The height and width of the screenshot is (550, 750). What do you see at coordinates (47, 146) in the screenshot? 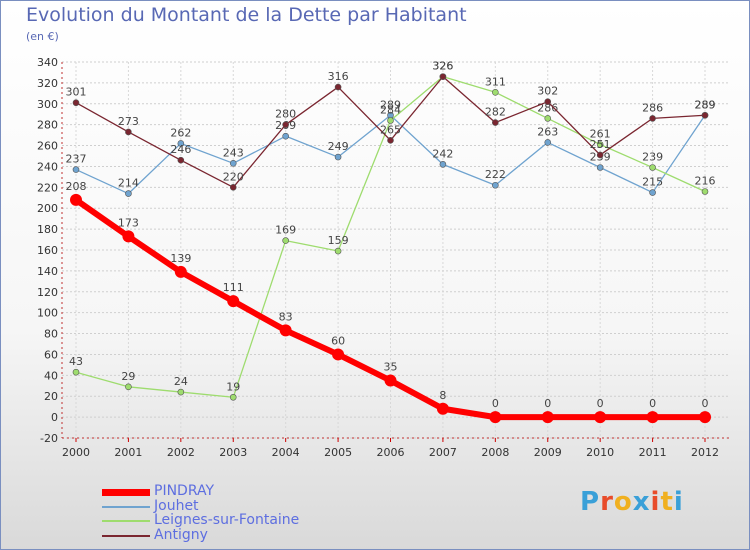
I see `y-tick-label: 260` at bounding box center [47, 146].